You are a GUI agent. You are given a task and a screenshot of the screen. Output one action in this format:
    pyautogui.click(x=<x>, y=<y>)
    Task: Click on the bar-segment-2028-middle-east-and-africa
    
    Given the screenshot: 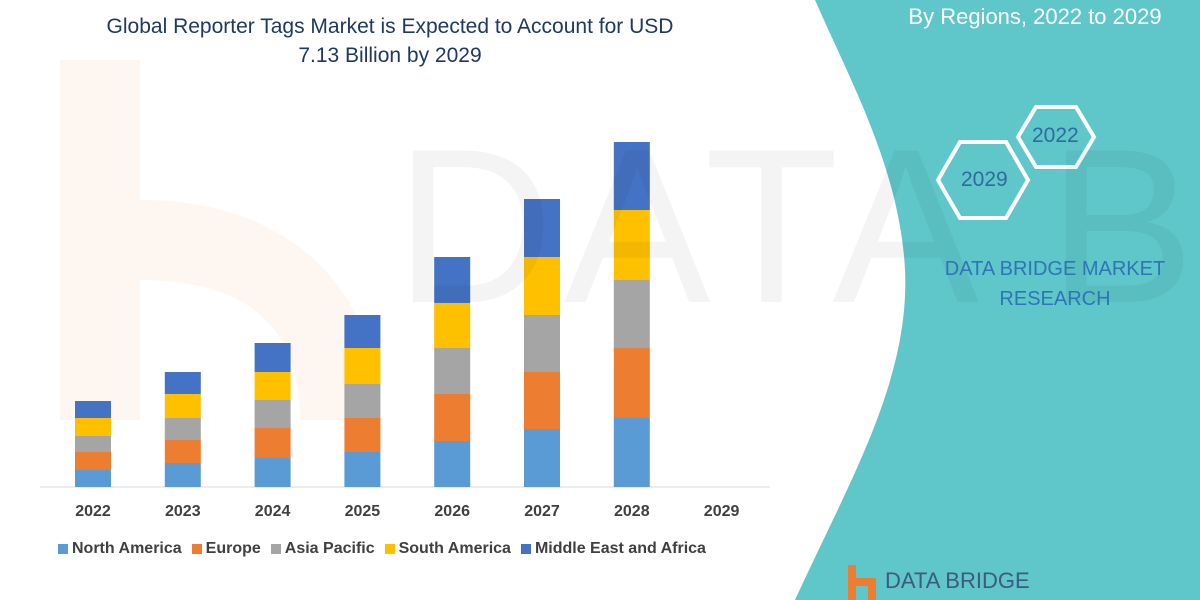 What is the action you would take?
    pyautogui.click(x=631, y=176)
    